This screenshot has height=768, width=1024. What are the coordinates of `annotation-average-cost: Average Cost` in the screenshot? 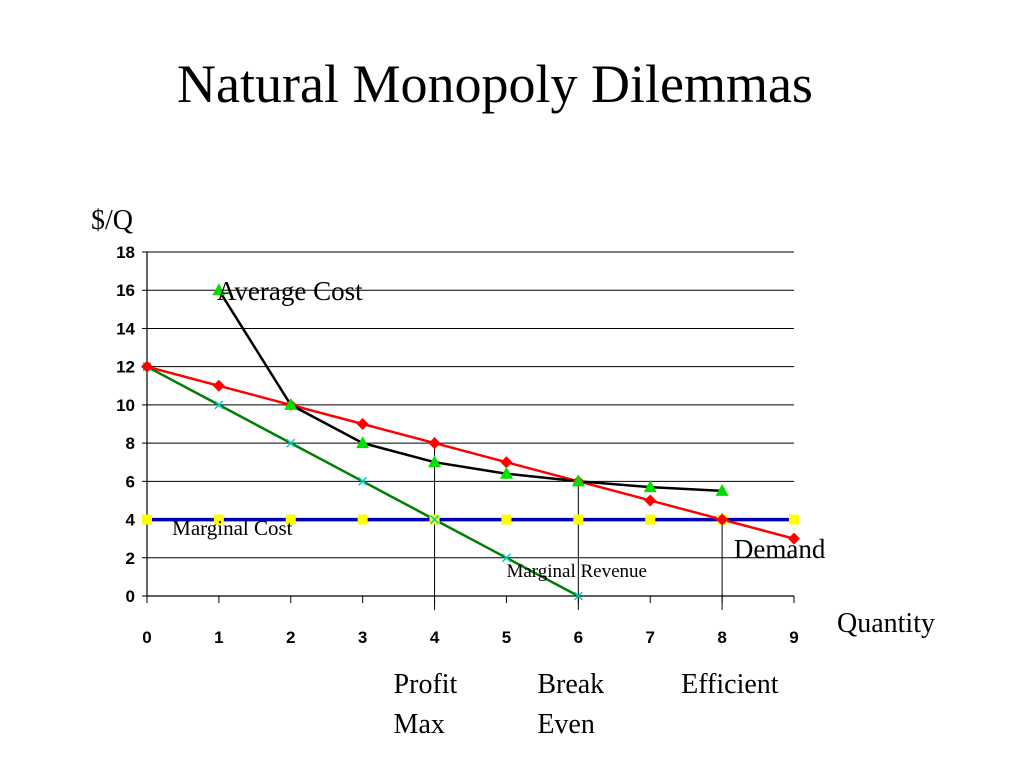 It's located at (290, 291).